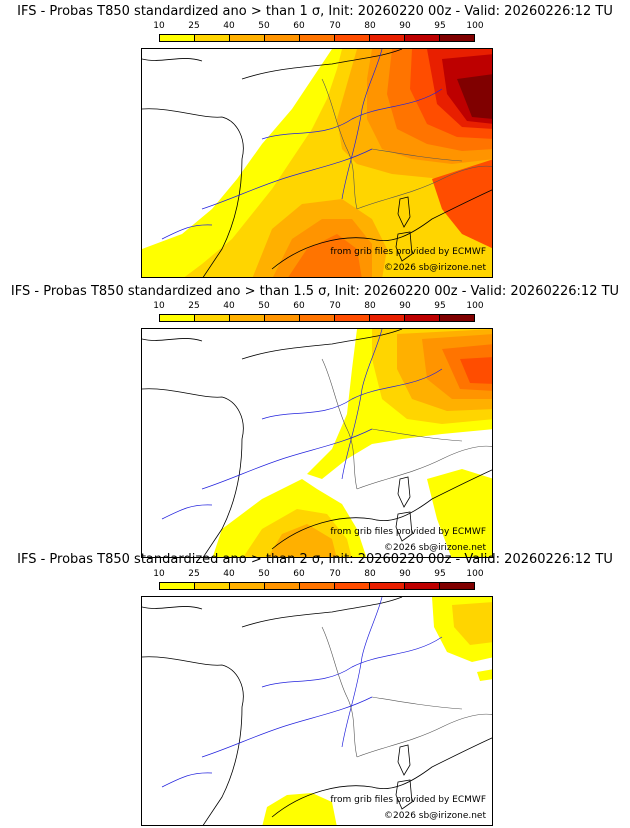 The height and width of the screenshot is (828, 630). What do you see at coordinates (194, 26) in the screenshot?
I see `colorbar-label: 25` at bounding box center [194, 26].